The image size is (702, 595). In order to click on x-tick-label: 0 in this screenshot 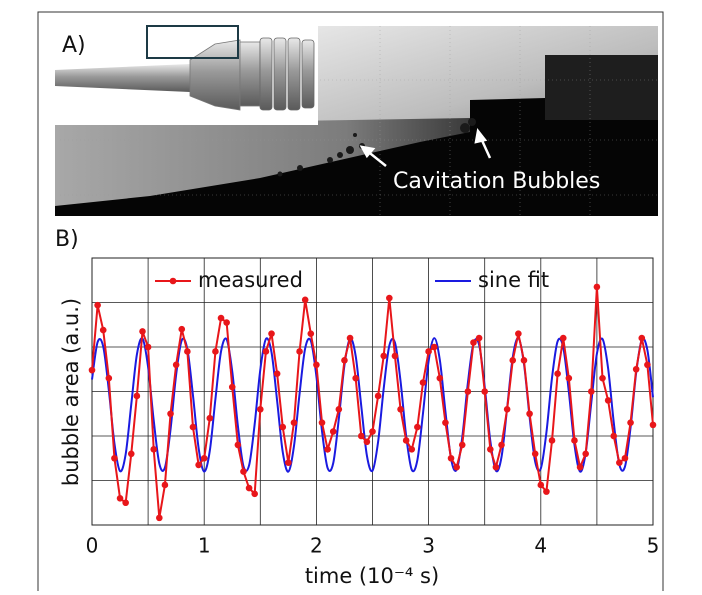, I will do `click(92, 546)`.